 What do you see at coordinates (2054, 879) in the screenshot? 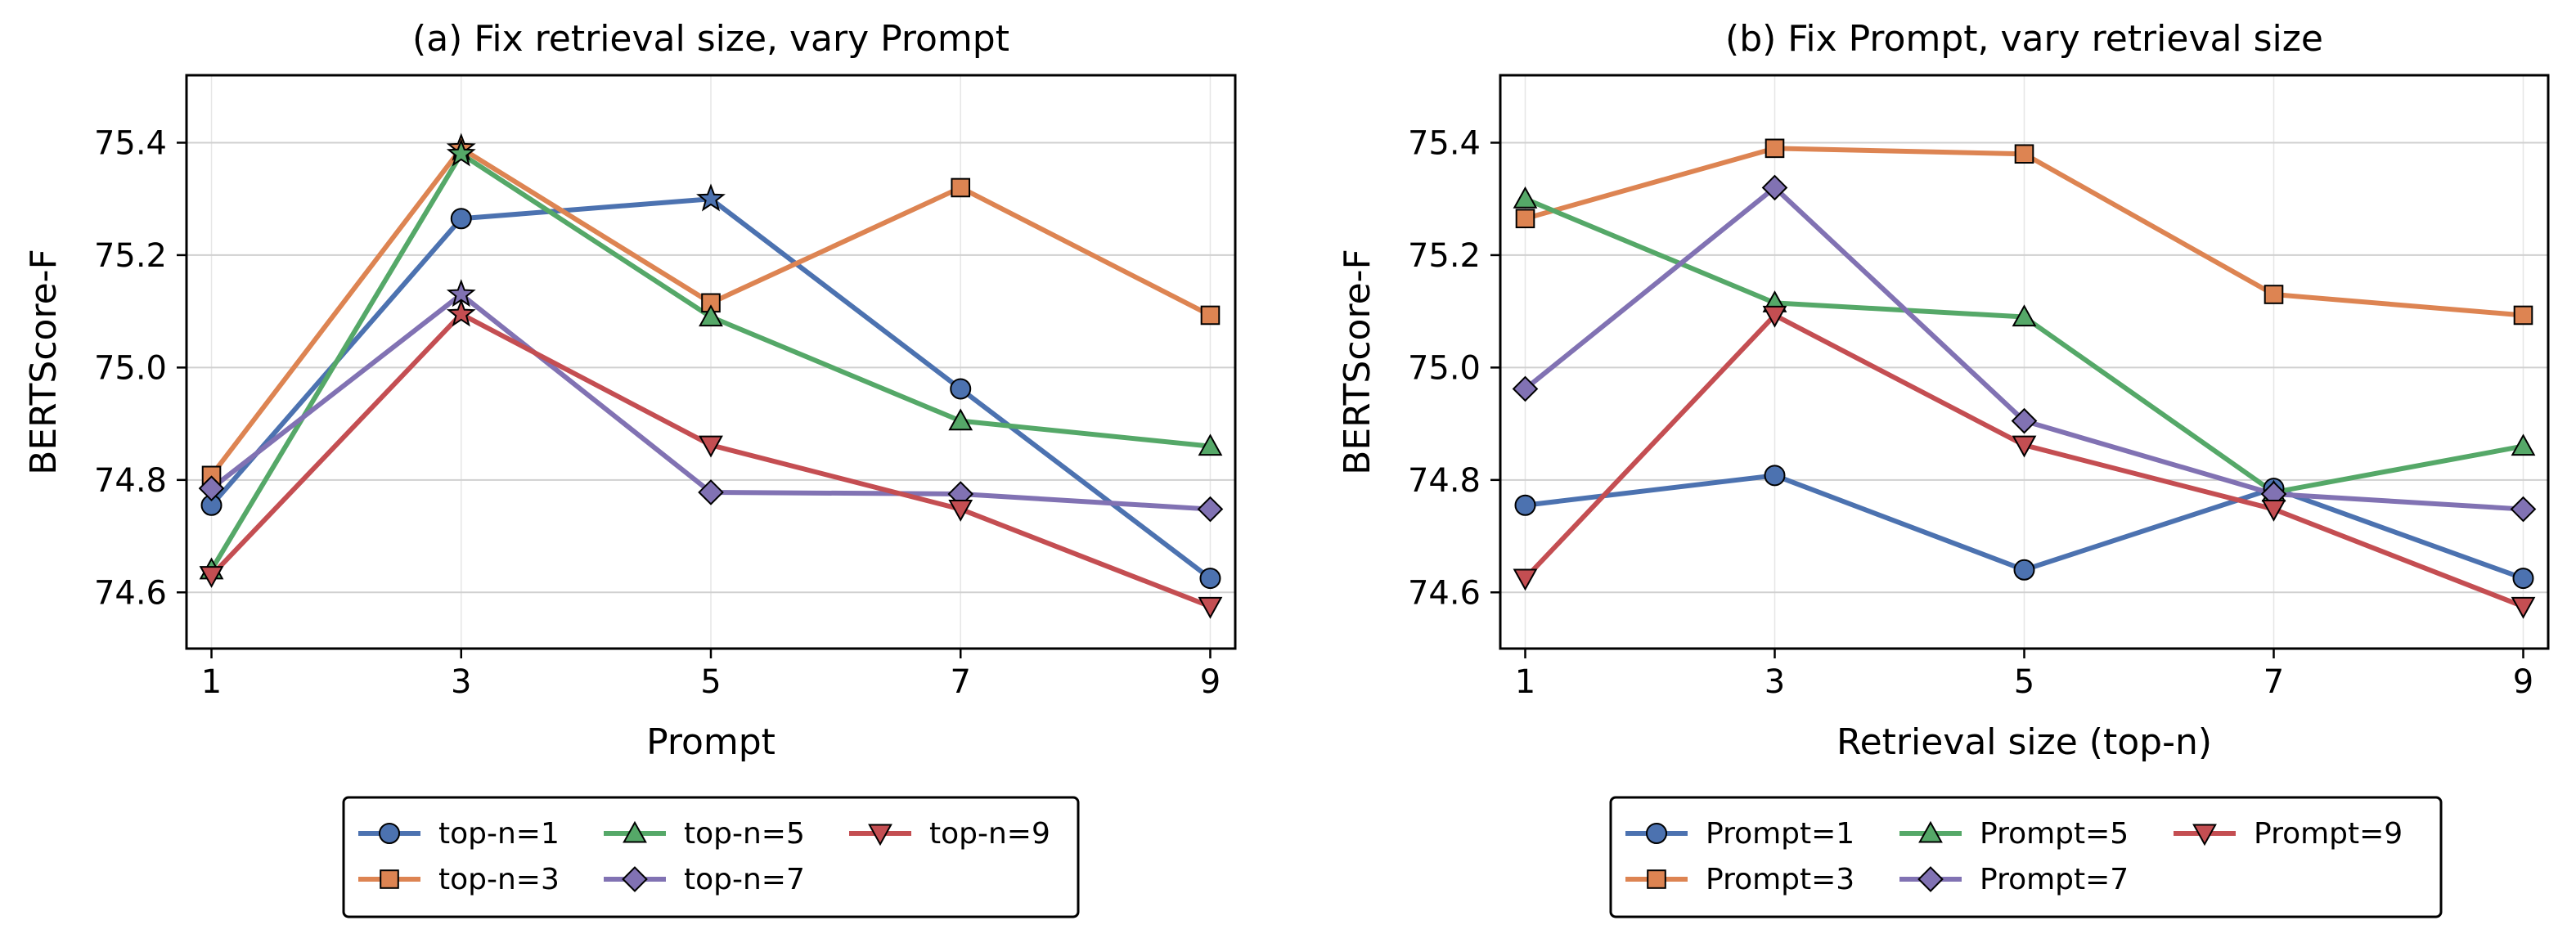
I see `legend-label: Prompt=7` at bounding box center [2054, 879].